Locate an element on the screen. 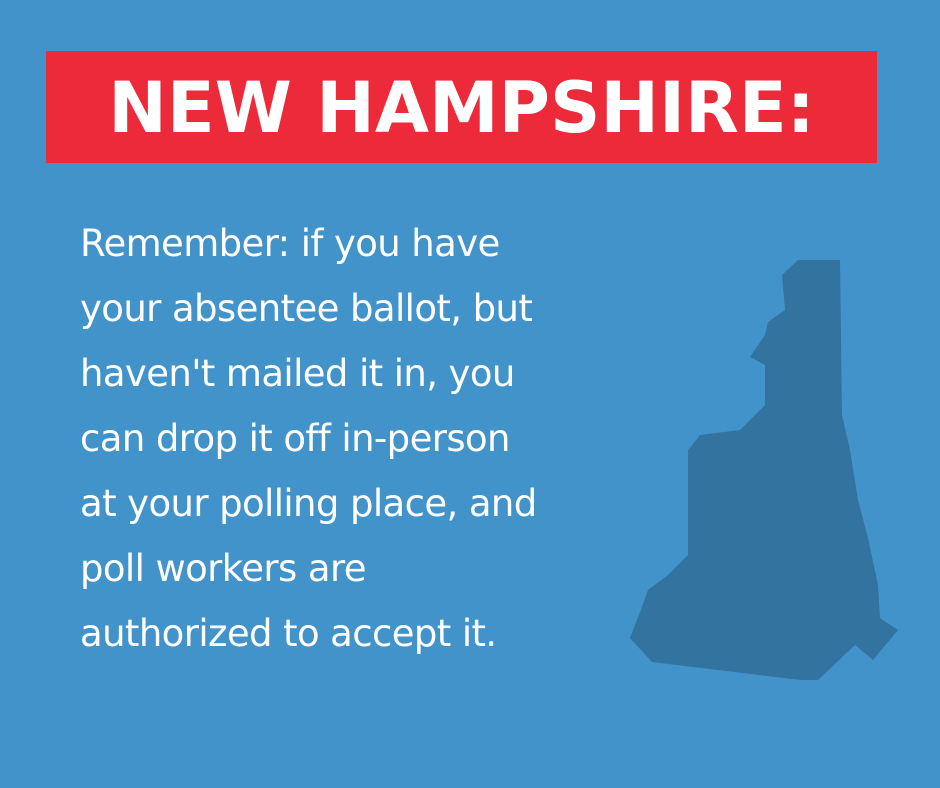  message-line: your absentee ballot, but is located at coordinates (306, 308).